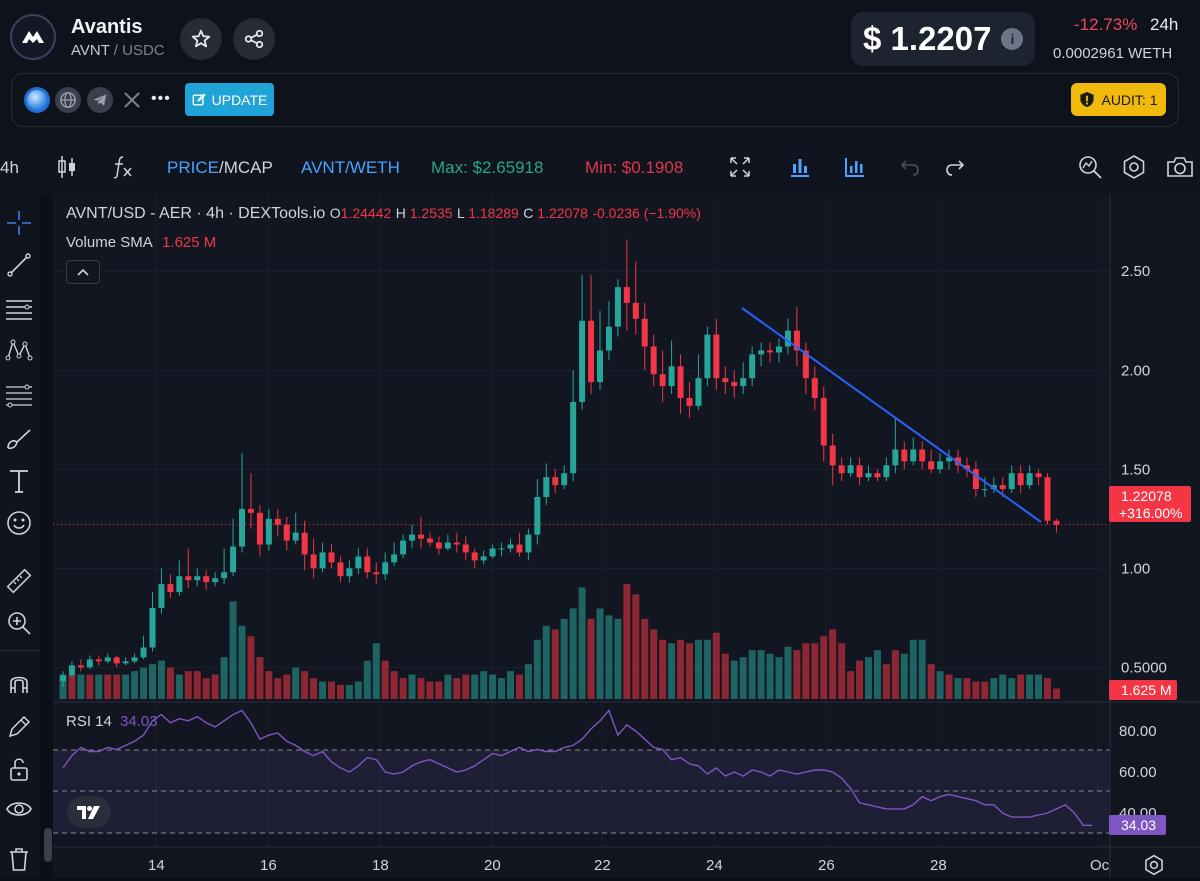  What do you see at coordinates (9, 167) in the screenshot?
I see `interval-selector: 4h` at bounding box center [9, 167].